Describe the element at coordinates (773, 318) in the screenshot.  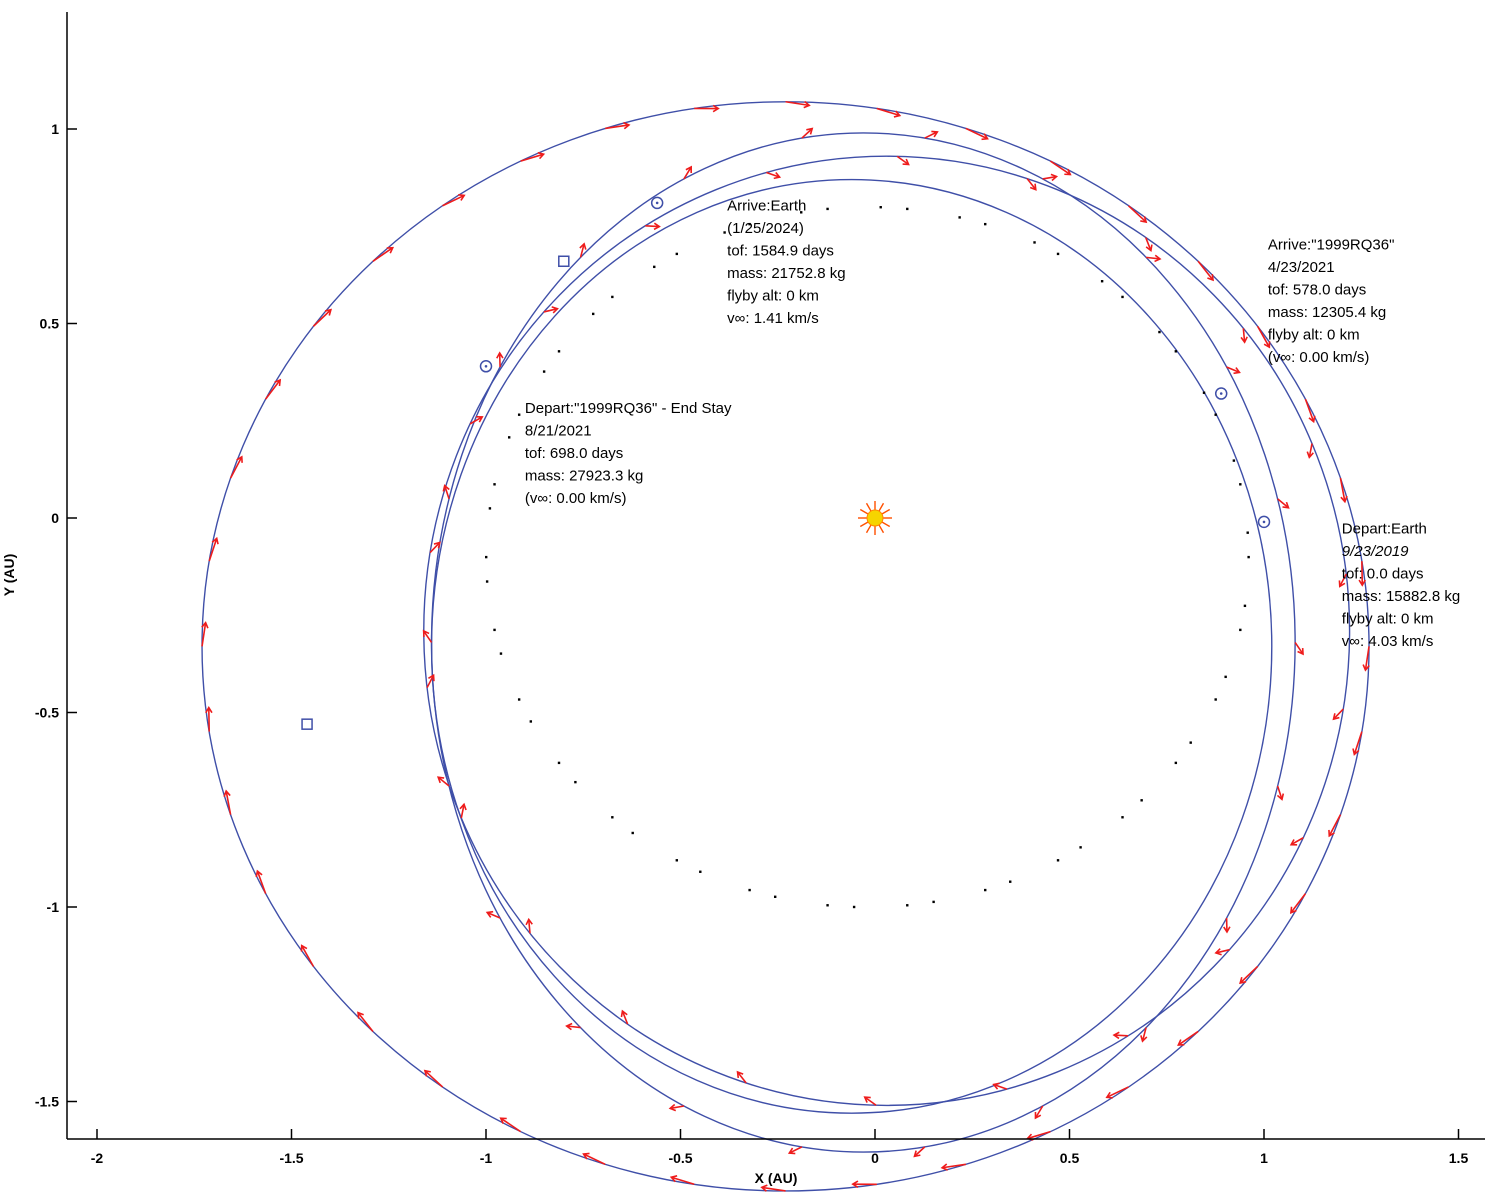
I see `annotation-line: v∞: 1.41 km/s` at that location.